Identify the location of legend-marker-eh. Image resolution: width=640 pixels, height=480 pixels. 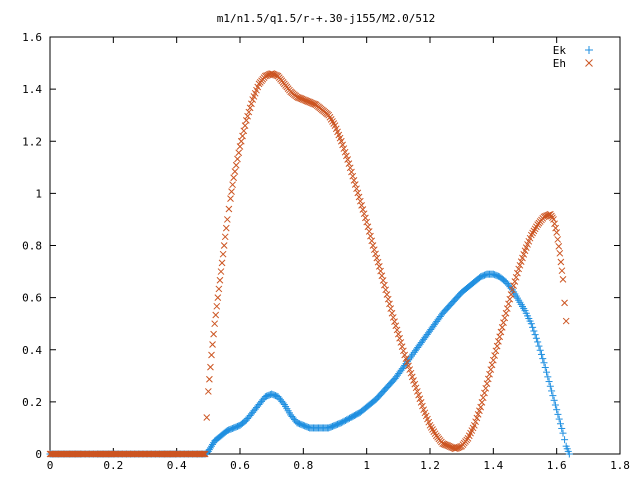
(589, 63).